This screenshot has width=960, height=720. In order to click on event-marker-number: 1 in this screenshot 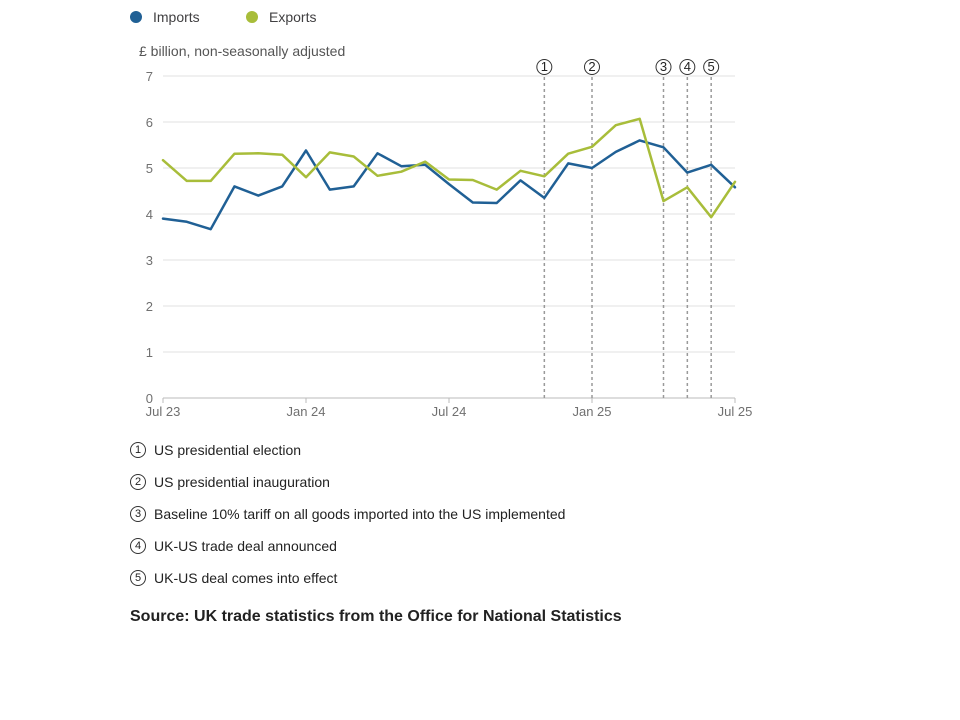, I will do `click(544, 66)`.